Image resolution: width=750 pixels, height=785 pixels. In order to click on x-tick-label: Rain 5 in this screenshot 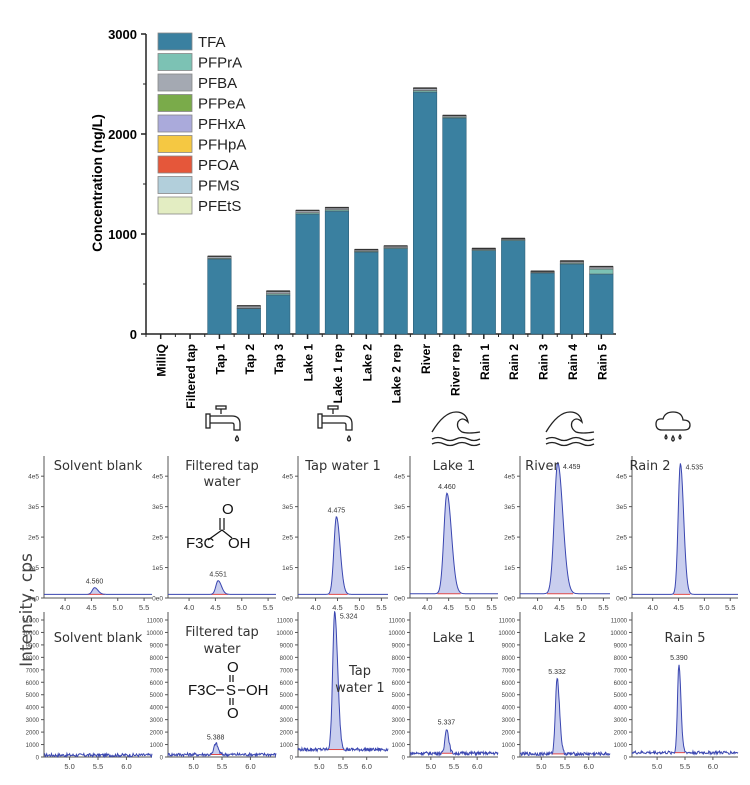, I will do `click(602, 362)`.